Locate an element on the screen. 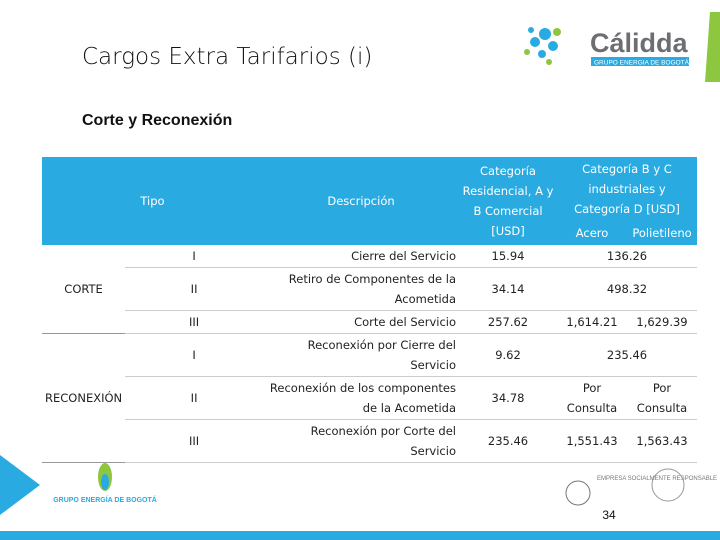 This screenshot has height=540, width=720. col-header: Polietileno is located at coordinates (662, 233).